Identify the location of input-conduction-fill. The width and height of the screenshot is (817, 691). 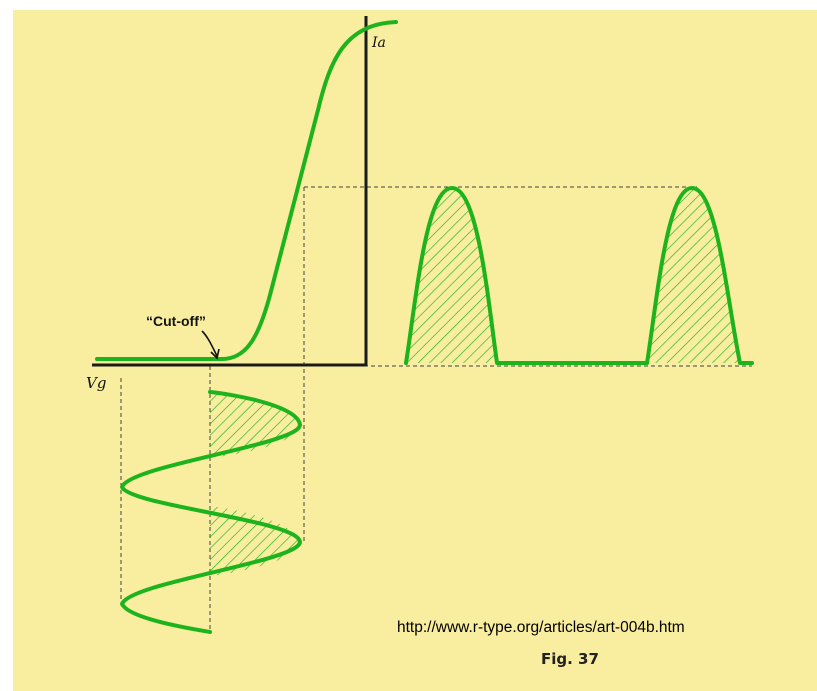
(255, 484).